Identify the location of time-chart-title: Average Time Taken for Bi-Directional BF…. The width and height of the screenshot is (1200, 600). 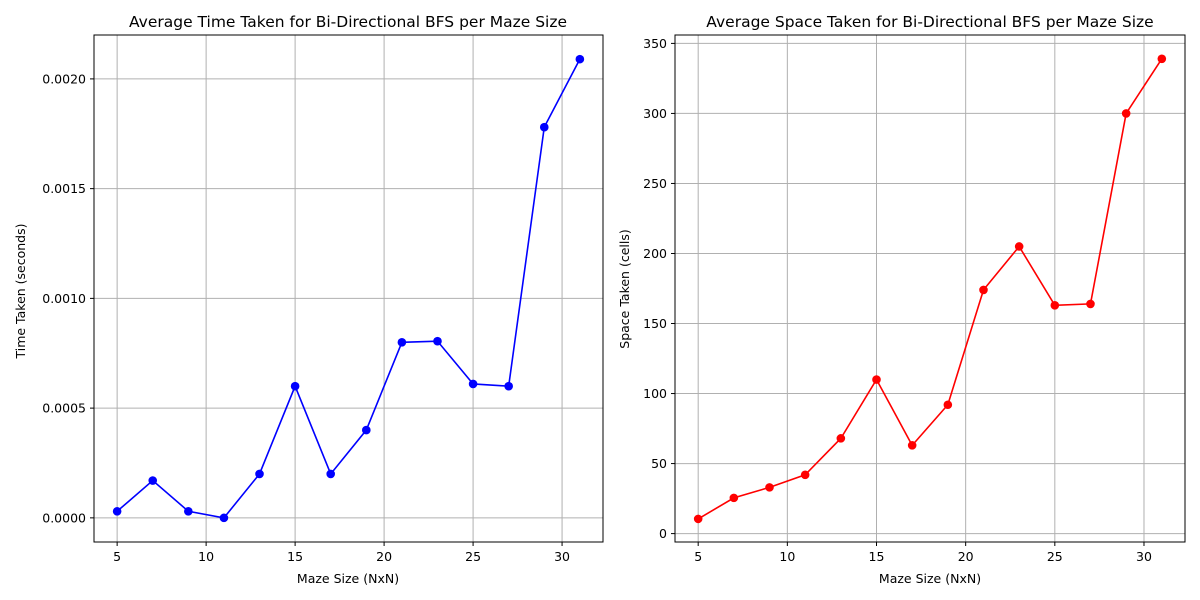
(348, 22).